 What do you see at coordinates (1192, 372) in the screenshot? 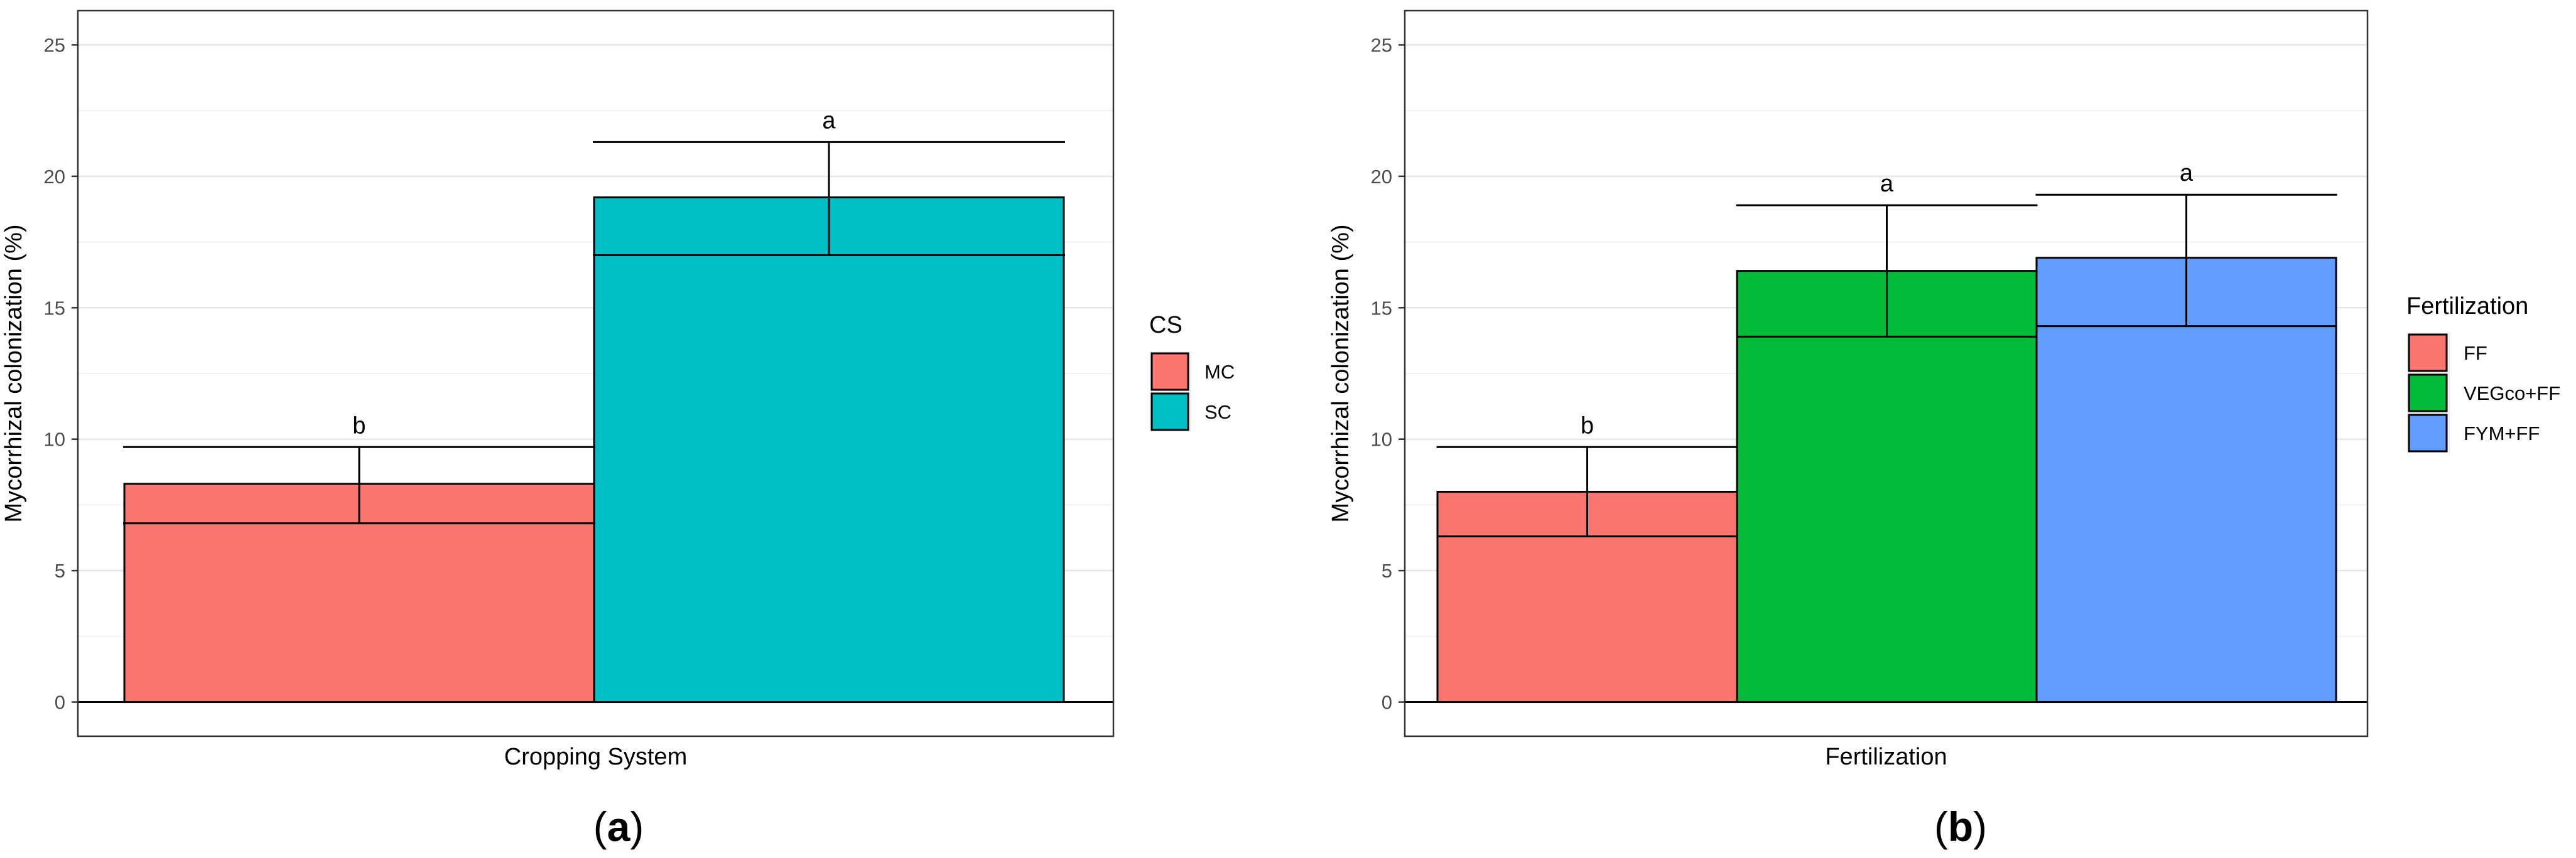
I see `legend: CS MC SC` at bounding box center [1192, 372].